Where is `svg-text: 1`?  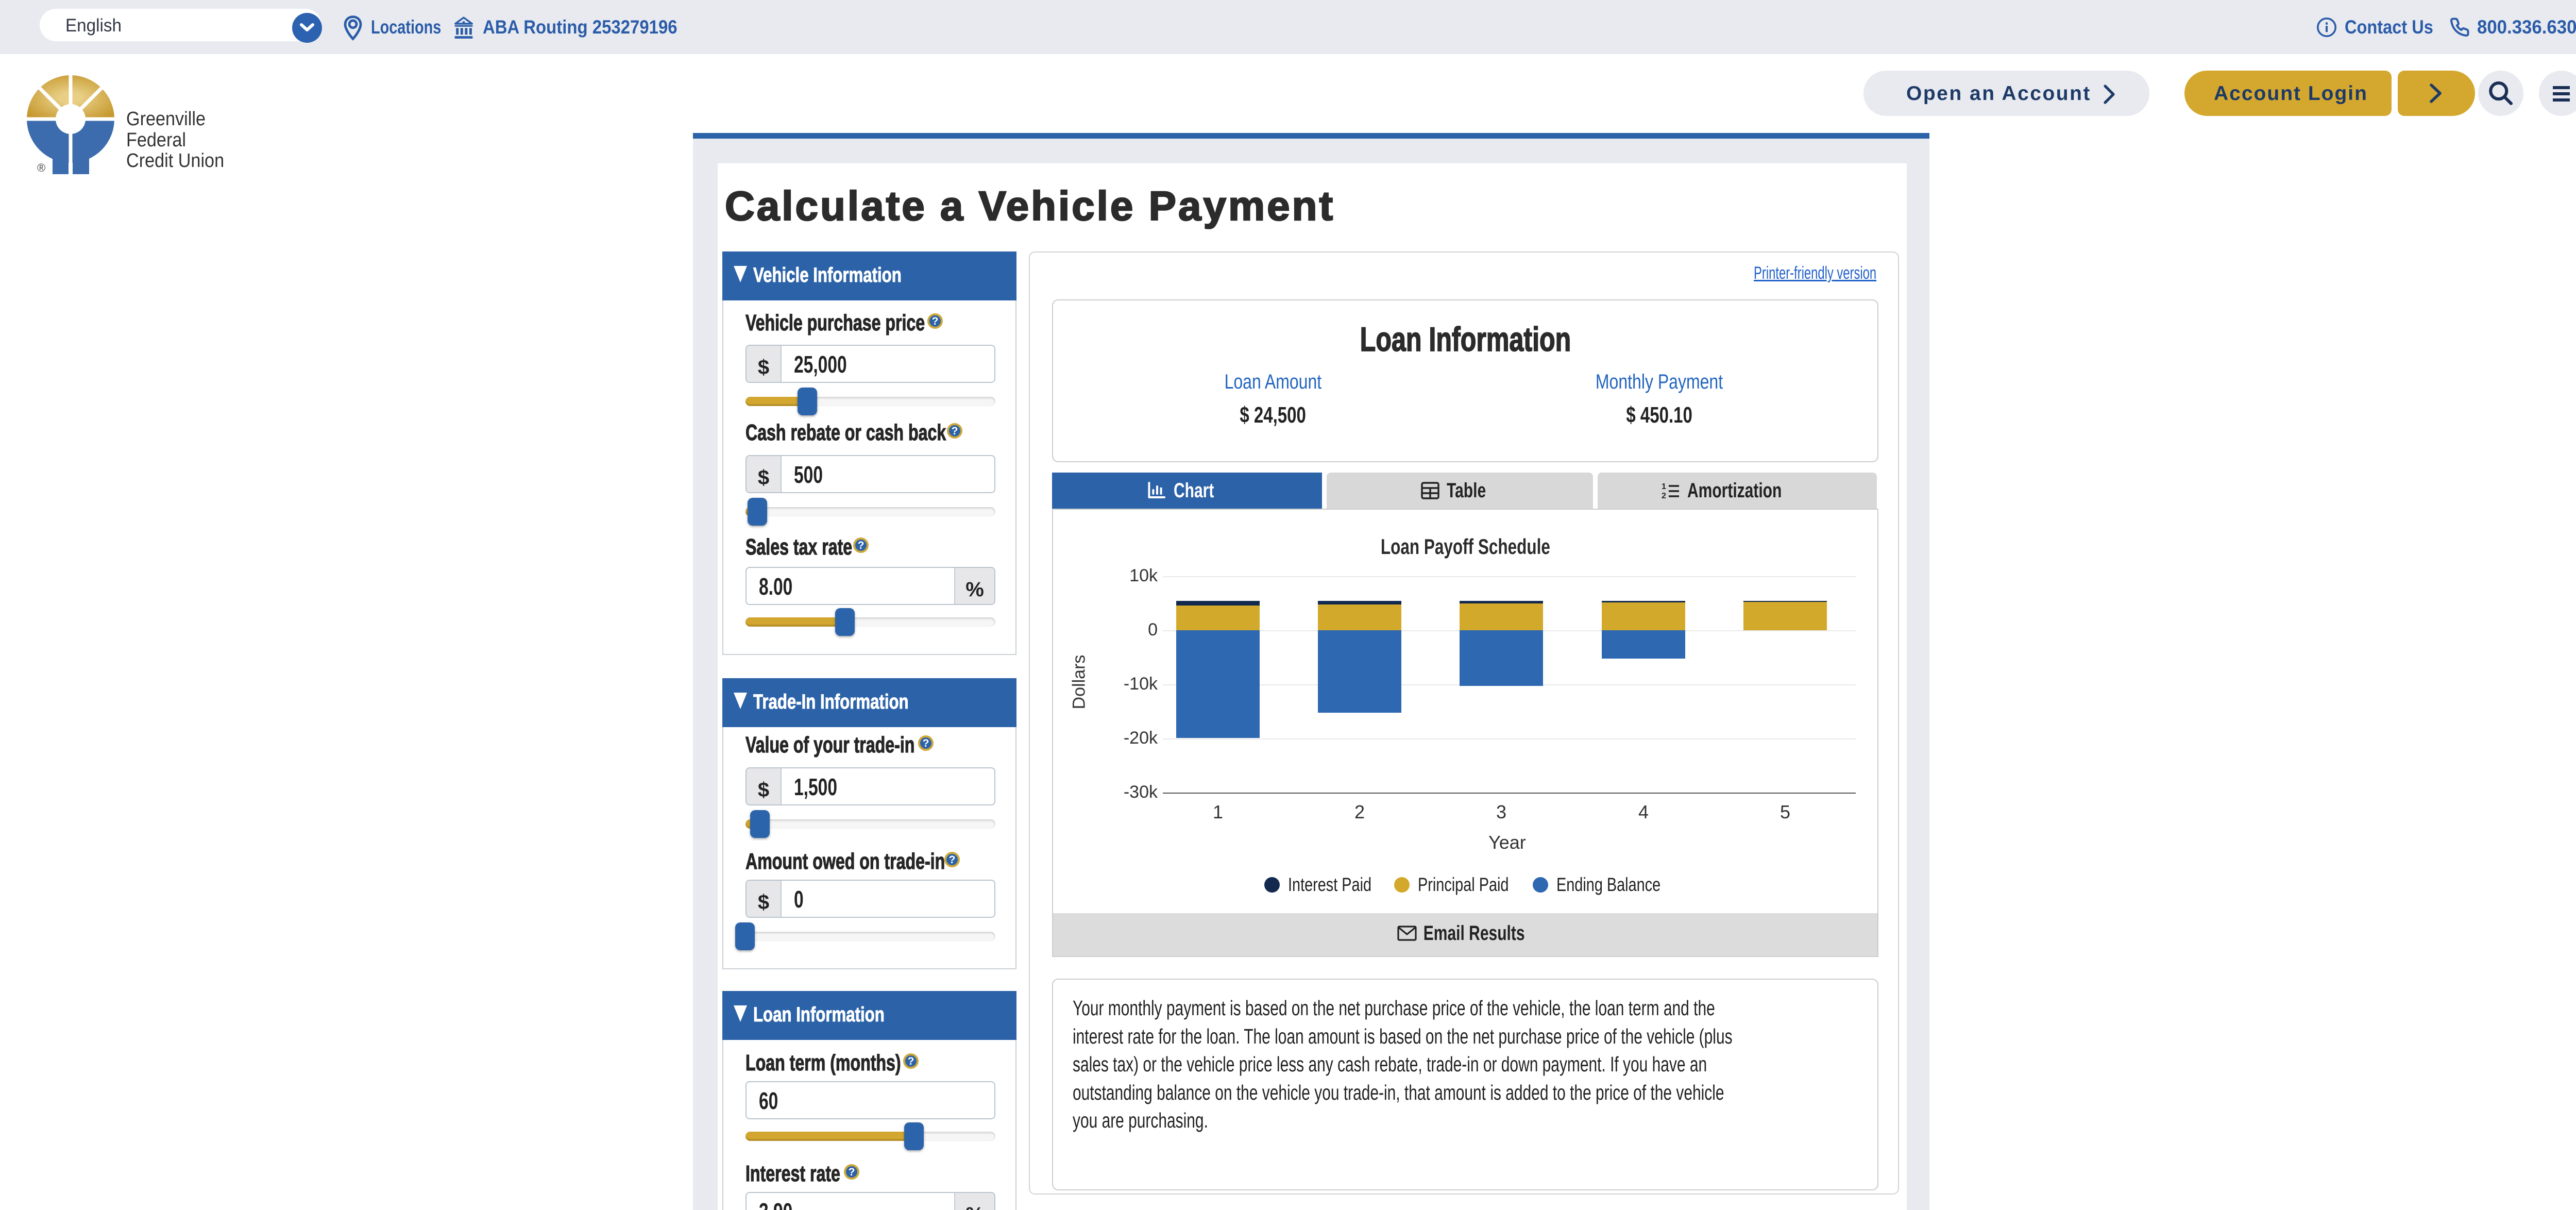
svg-text: 1 is located at coordinates (1664, 487).